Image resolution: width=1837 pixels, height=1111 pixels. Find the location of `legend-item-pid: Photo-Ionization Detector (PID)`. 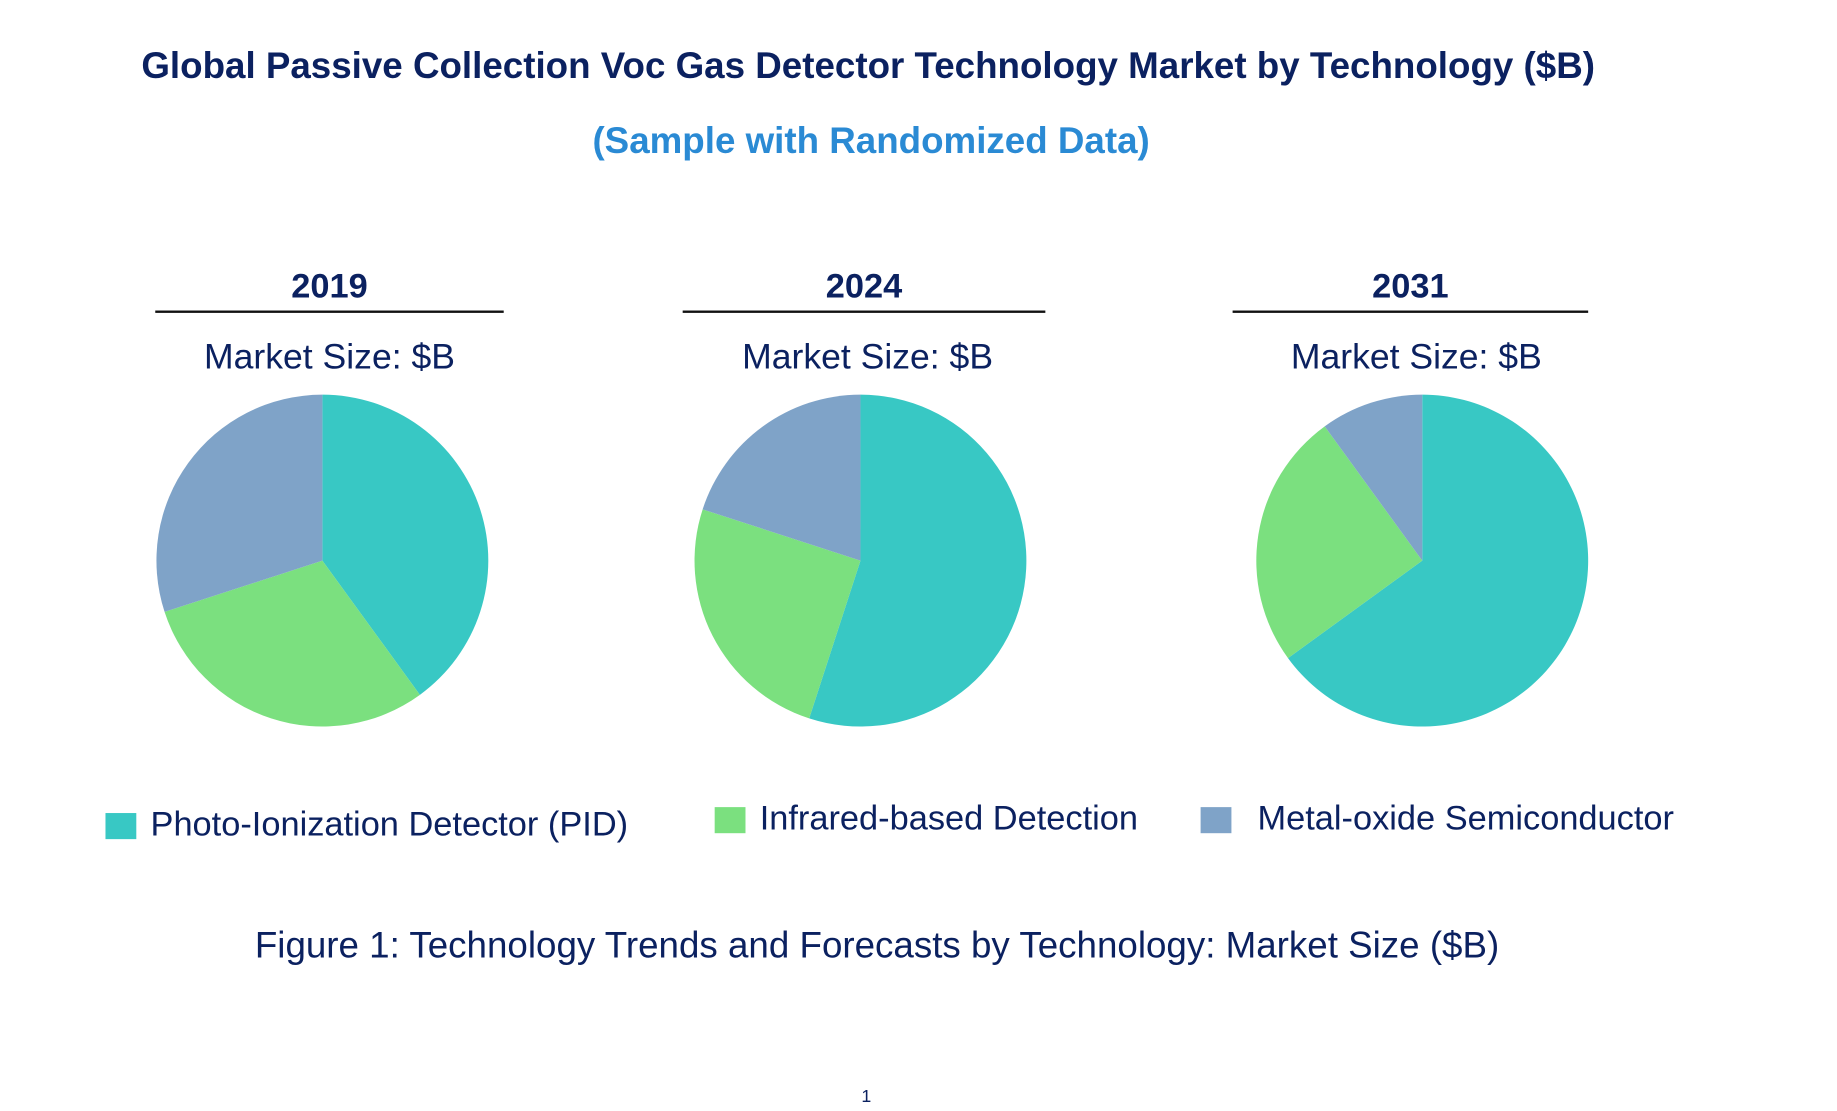

legend-item-pid: Photo-Ionization Detector (PID) is located at coordinates (366, 825).